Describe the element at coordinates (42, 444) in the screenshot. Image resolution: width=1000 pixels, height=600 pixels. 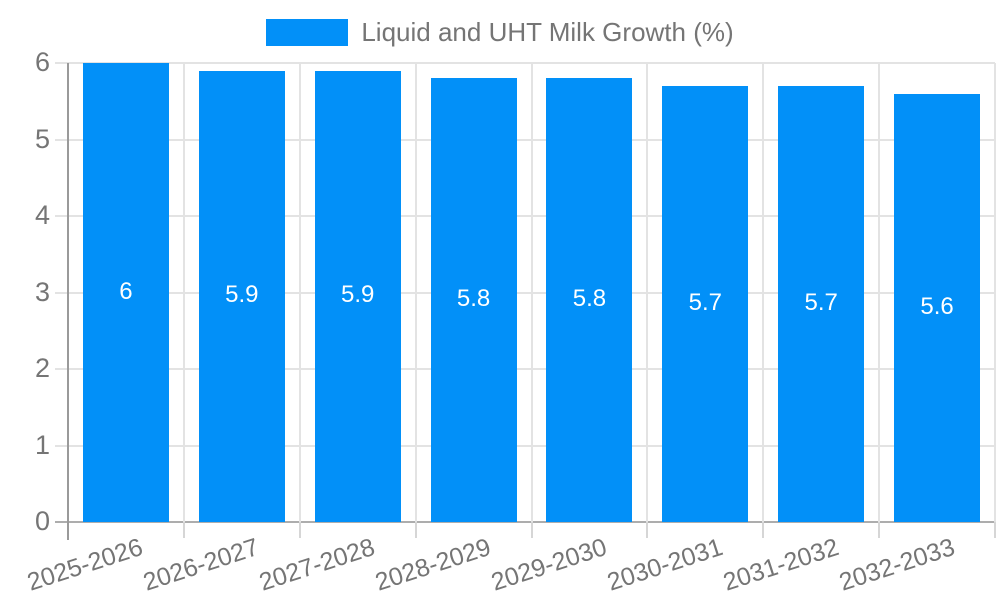
I see `y-tick-label: 1` at that location.